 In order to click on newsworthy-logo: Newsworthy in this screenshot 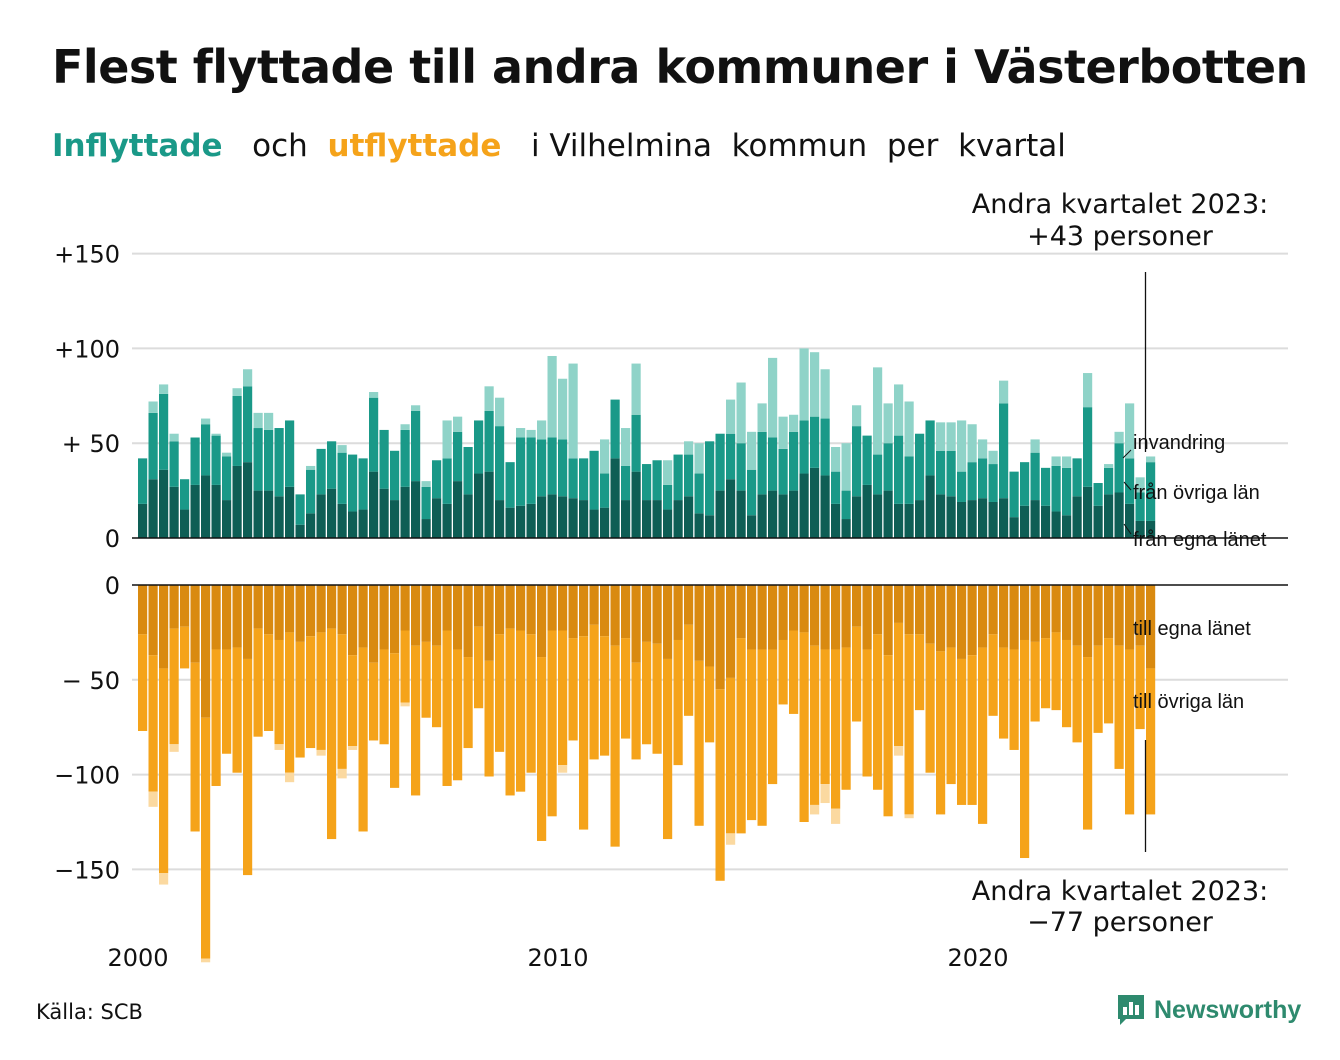, I will do `click(1208, 1010)`.